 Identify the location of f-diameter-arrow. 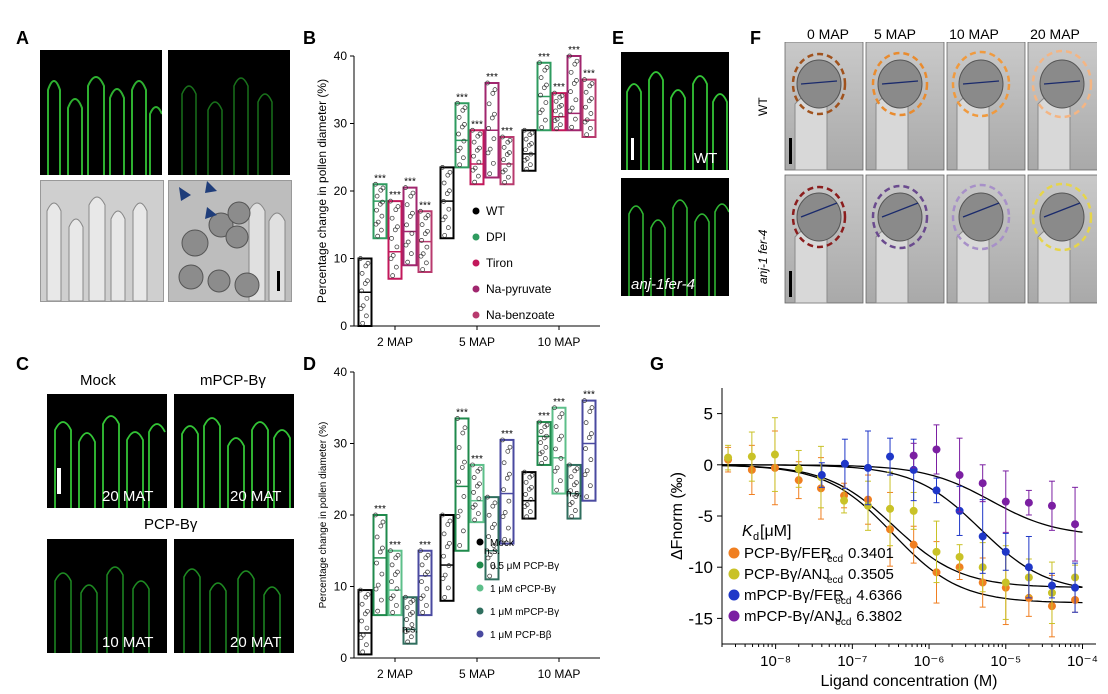
(1062, 210).